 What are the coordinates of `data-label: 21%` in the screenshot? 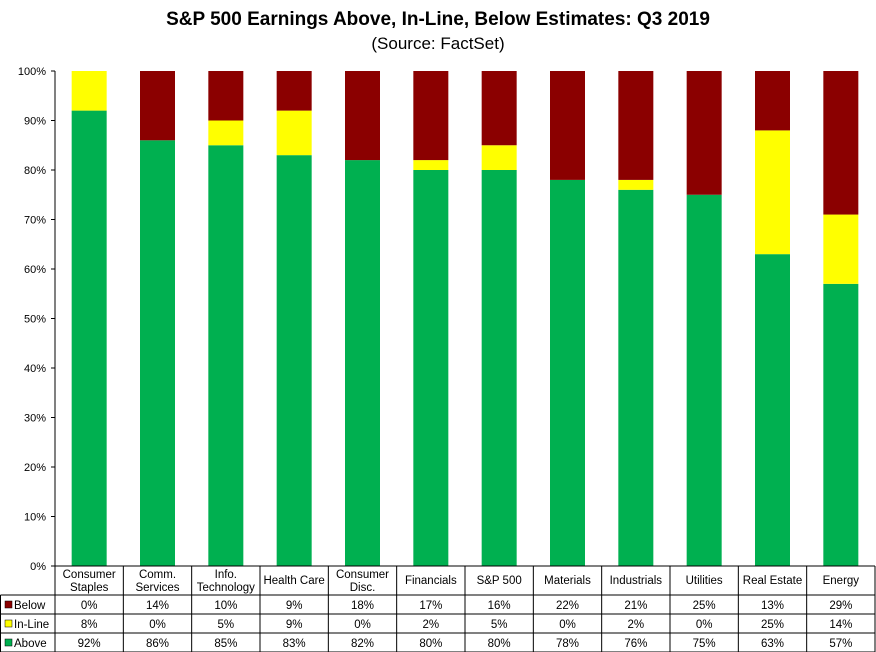 It's located at (635, 606).